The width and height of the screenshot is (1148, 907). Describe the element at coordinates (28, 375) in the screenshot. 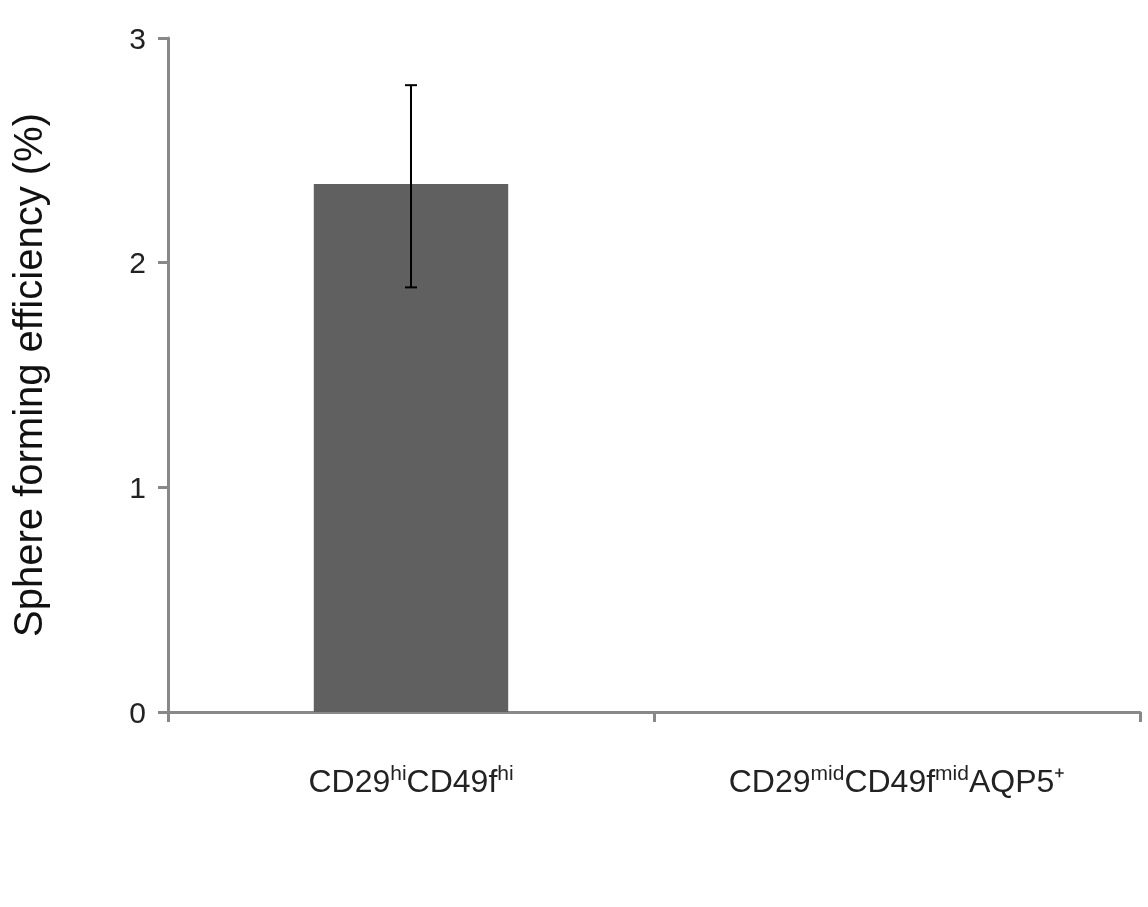

I see `y-axis-title: Sphere forming efficiency (%)` at that location.